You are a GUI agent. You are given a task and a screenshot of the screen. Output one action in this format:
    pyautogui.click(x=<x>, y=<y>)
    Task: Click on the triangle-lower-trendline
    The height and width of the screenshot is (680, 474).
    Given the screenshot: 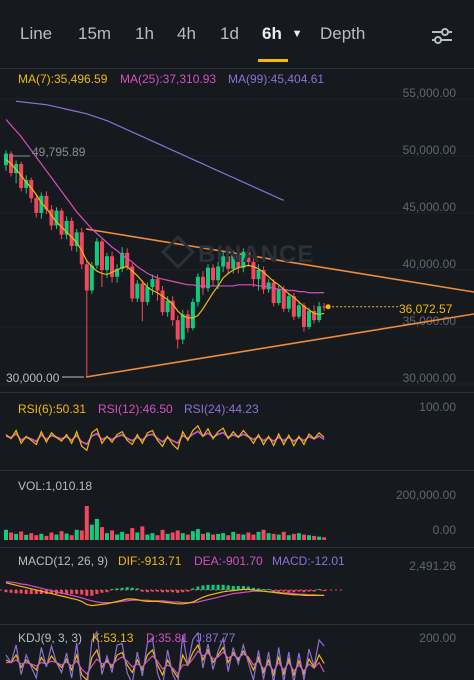 What is the action you would take?
    pyautogui.click(x=279, y=345)
    